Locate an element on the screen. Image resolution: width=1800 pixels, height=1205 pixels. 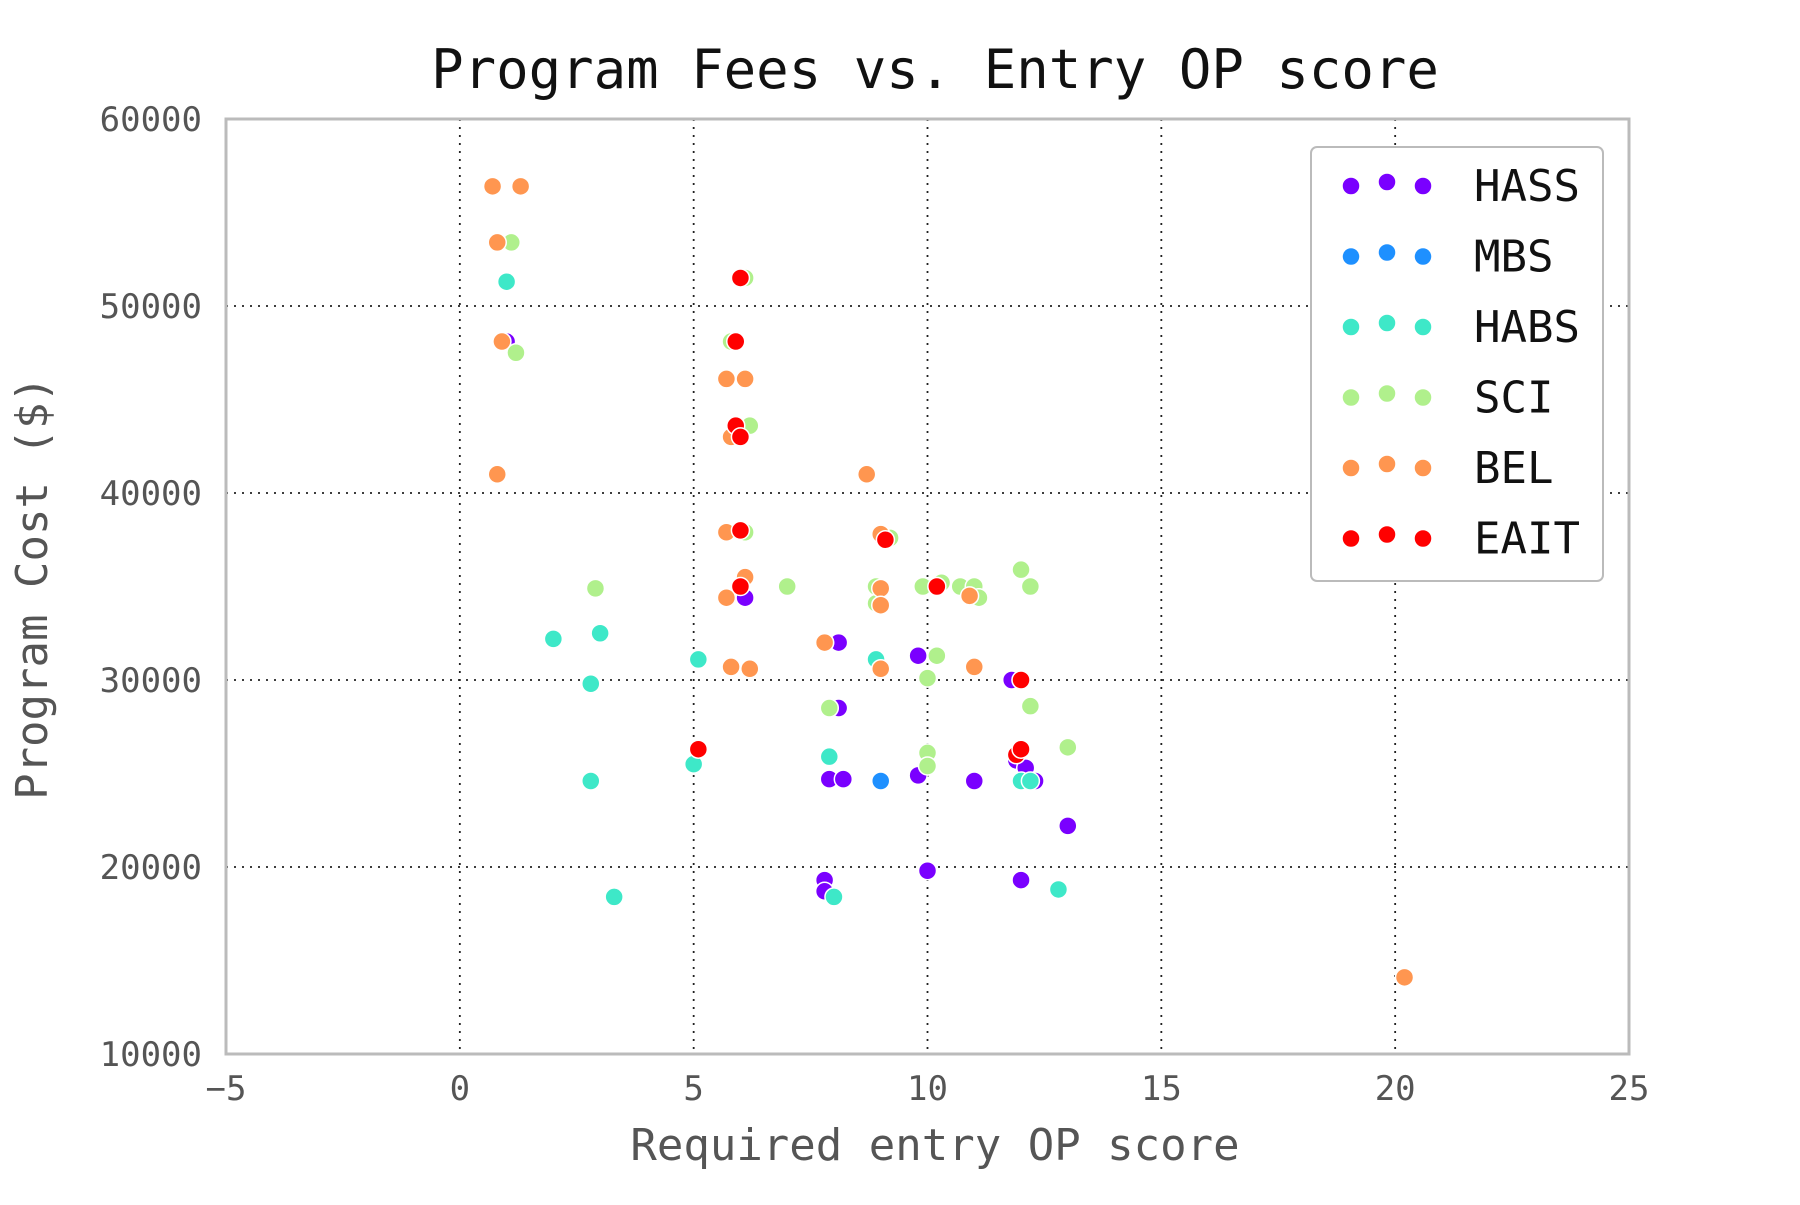
legend: HASS MBS HABS SCI BEL EAIT is located at coordinates (1457, 364).